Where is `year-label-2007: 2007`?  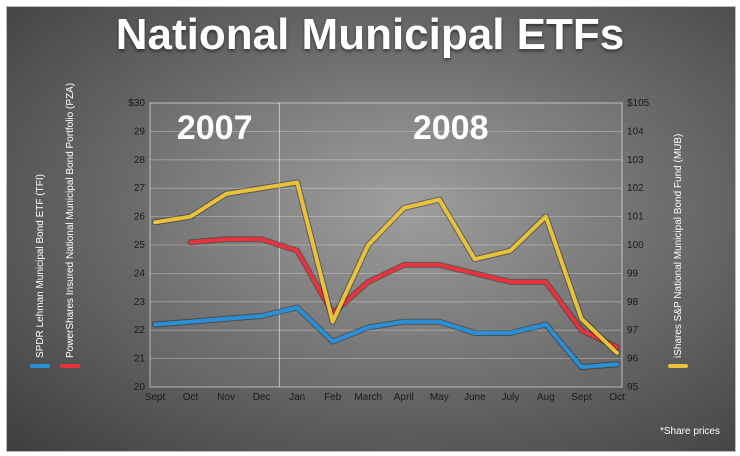
year-label-2007: 2007 is located at coordinates (215, 128).